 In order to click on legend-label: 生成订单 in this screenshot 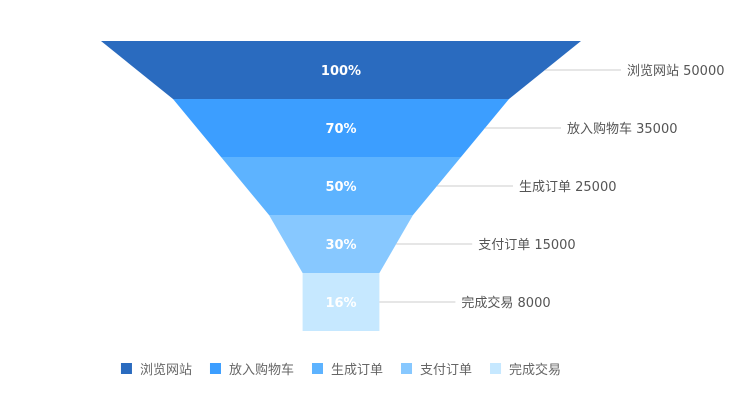, I will do `click(357, 370)`.